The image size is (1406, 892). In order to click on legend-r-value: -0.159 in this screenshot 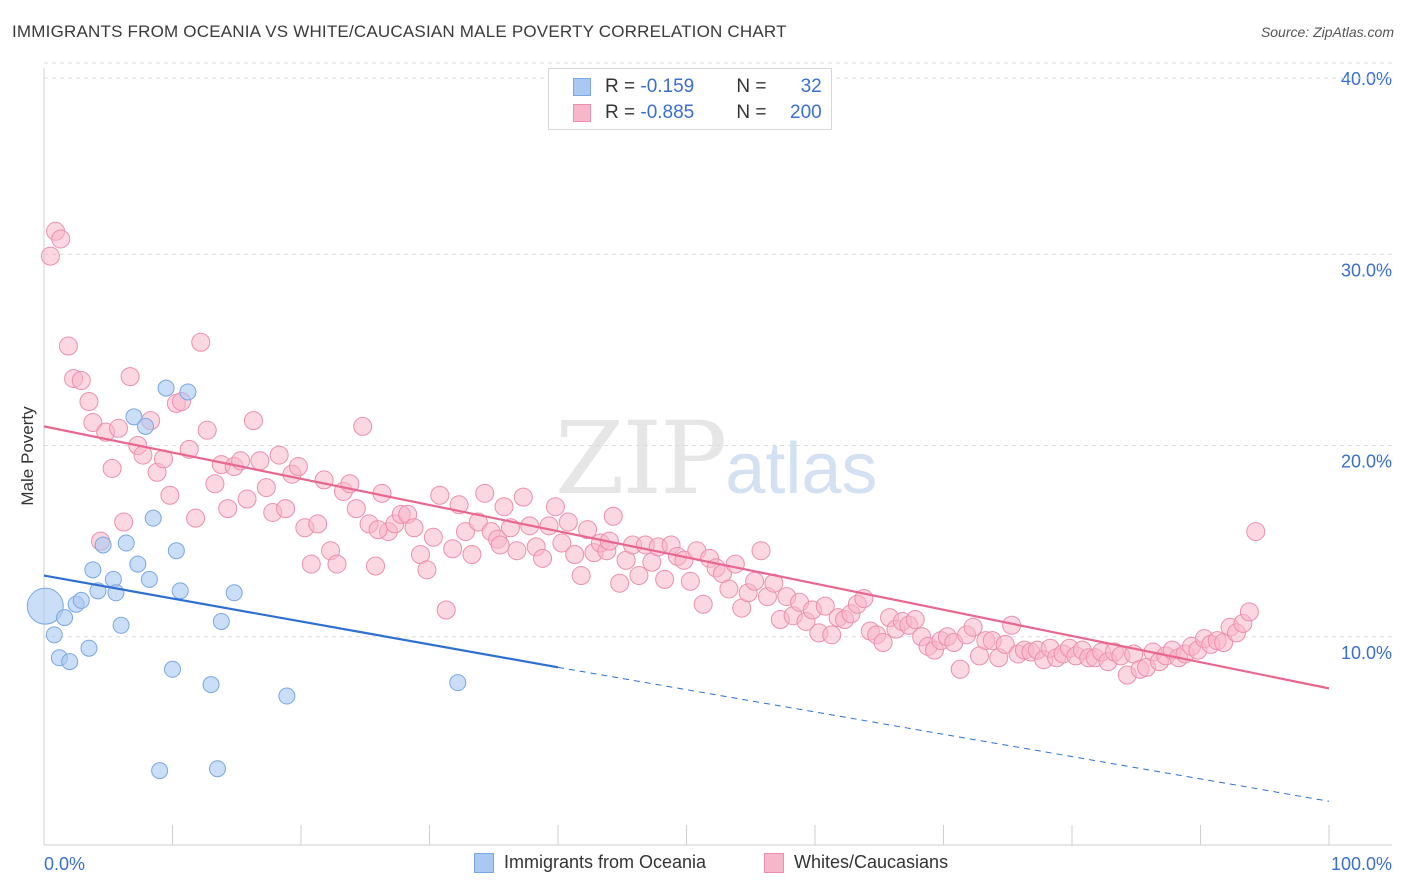, I will do `click(667, 86)`.